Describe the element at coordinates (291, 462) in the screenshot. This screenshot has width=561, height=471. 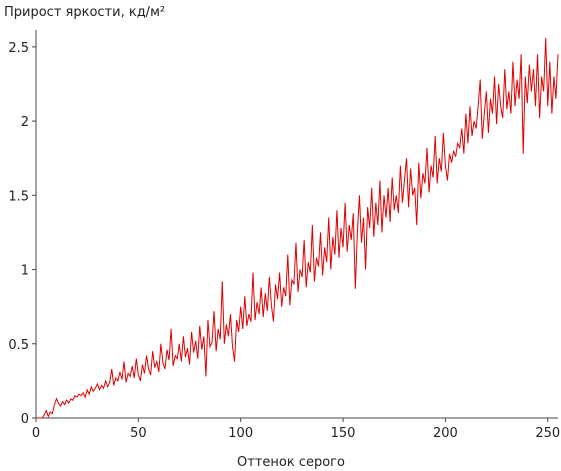
I see `x-axis-label: Оттенок серого` at that location.